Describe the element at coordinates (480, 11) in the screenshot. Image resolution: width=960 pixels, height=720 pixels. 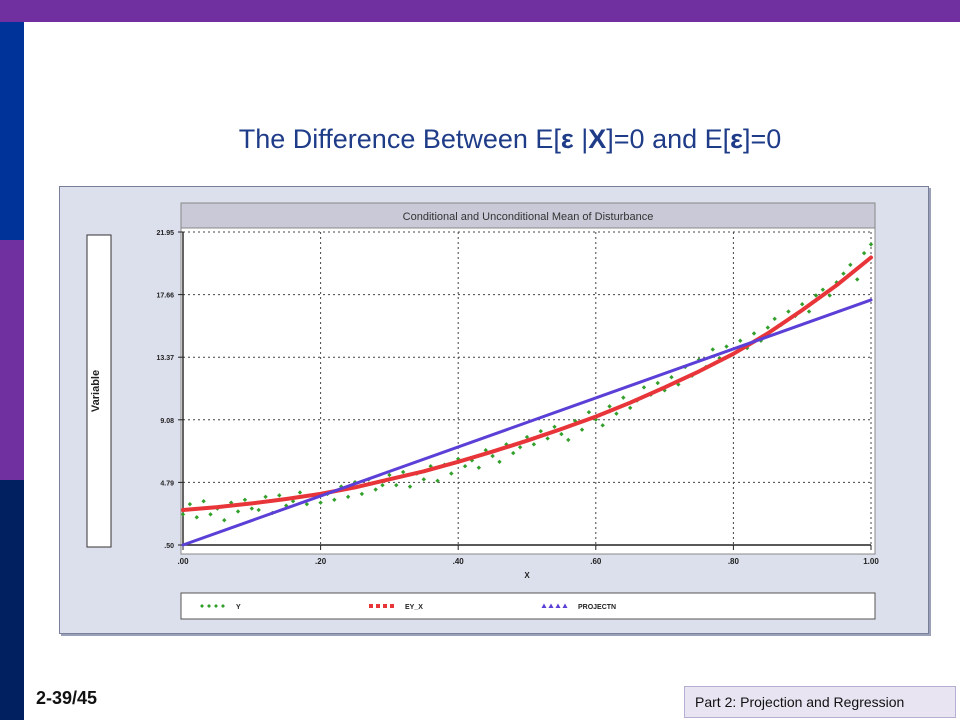
I see `top-accent-bar` at that location.